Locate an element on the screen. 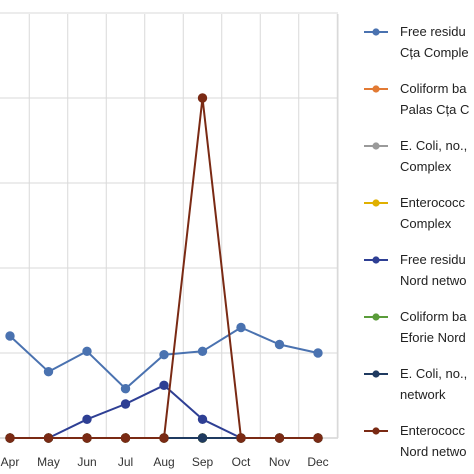 This screenshot has height=474, width=474. x-tick-label: Sep is located at coordinates (203, 462).